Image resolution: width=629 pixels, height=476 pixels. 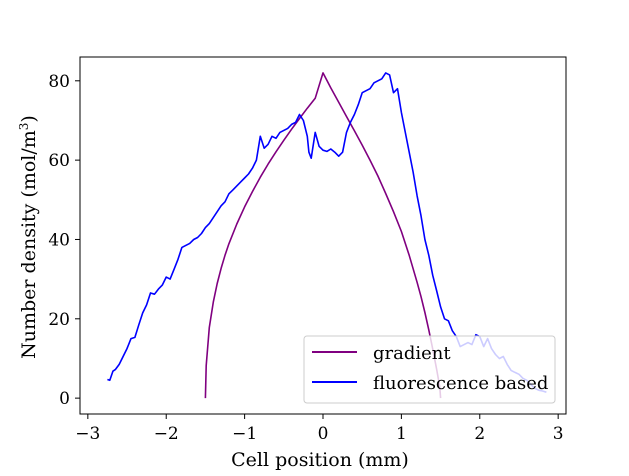 I want to click on legend-box, so click(x=429, y=369).